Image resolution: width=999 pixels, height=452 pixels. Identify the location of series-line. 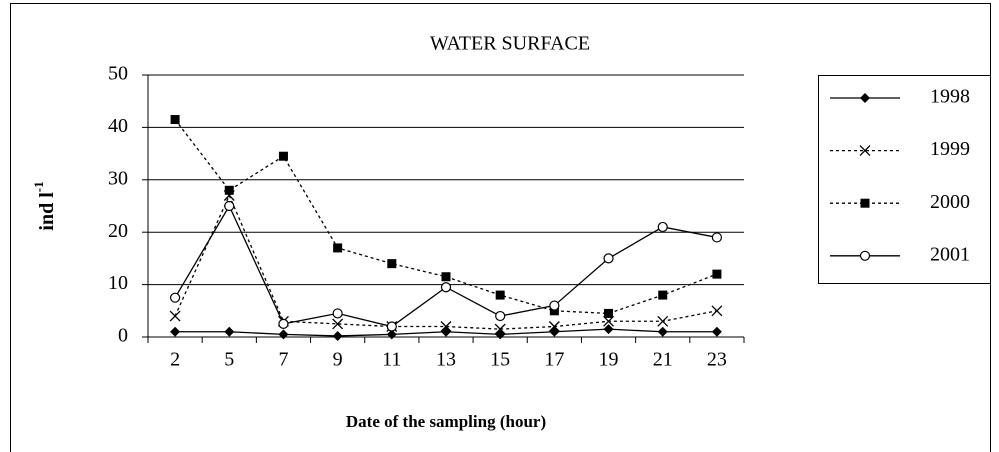
(446, 266).